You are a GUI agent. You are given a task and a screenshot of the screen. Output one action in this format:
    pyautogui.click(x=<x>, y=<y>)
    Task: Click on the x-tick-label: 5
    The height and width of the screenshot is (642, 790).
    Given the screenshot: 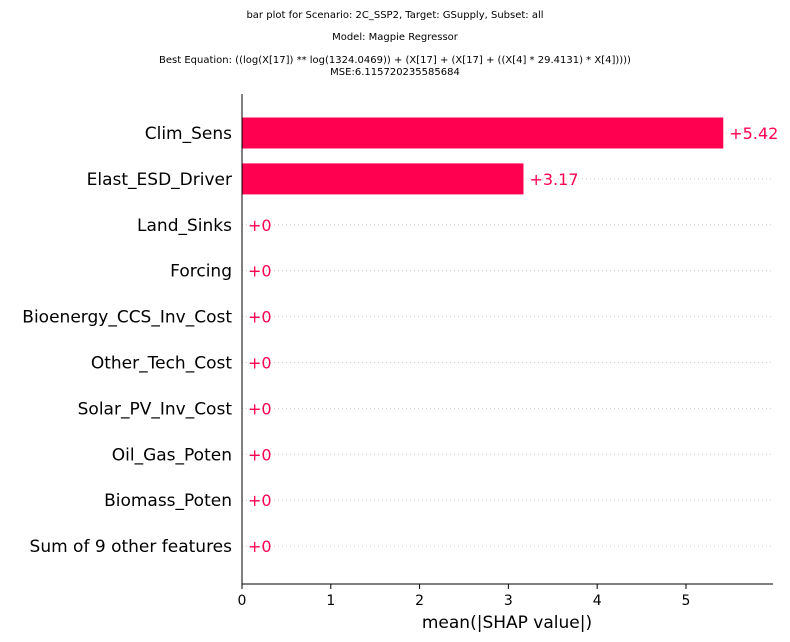 What is the action you would take?
    pyautogui.click(x=686, y=601)
    